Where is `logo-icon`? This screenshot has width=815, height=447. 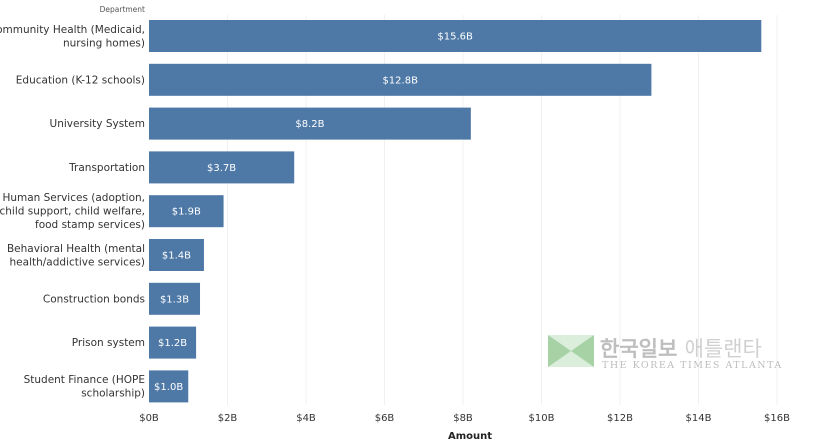
logo-icon is located at coordinates (571, 351).